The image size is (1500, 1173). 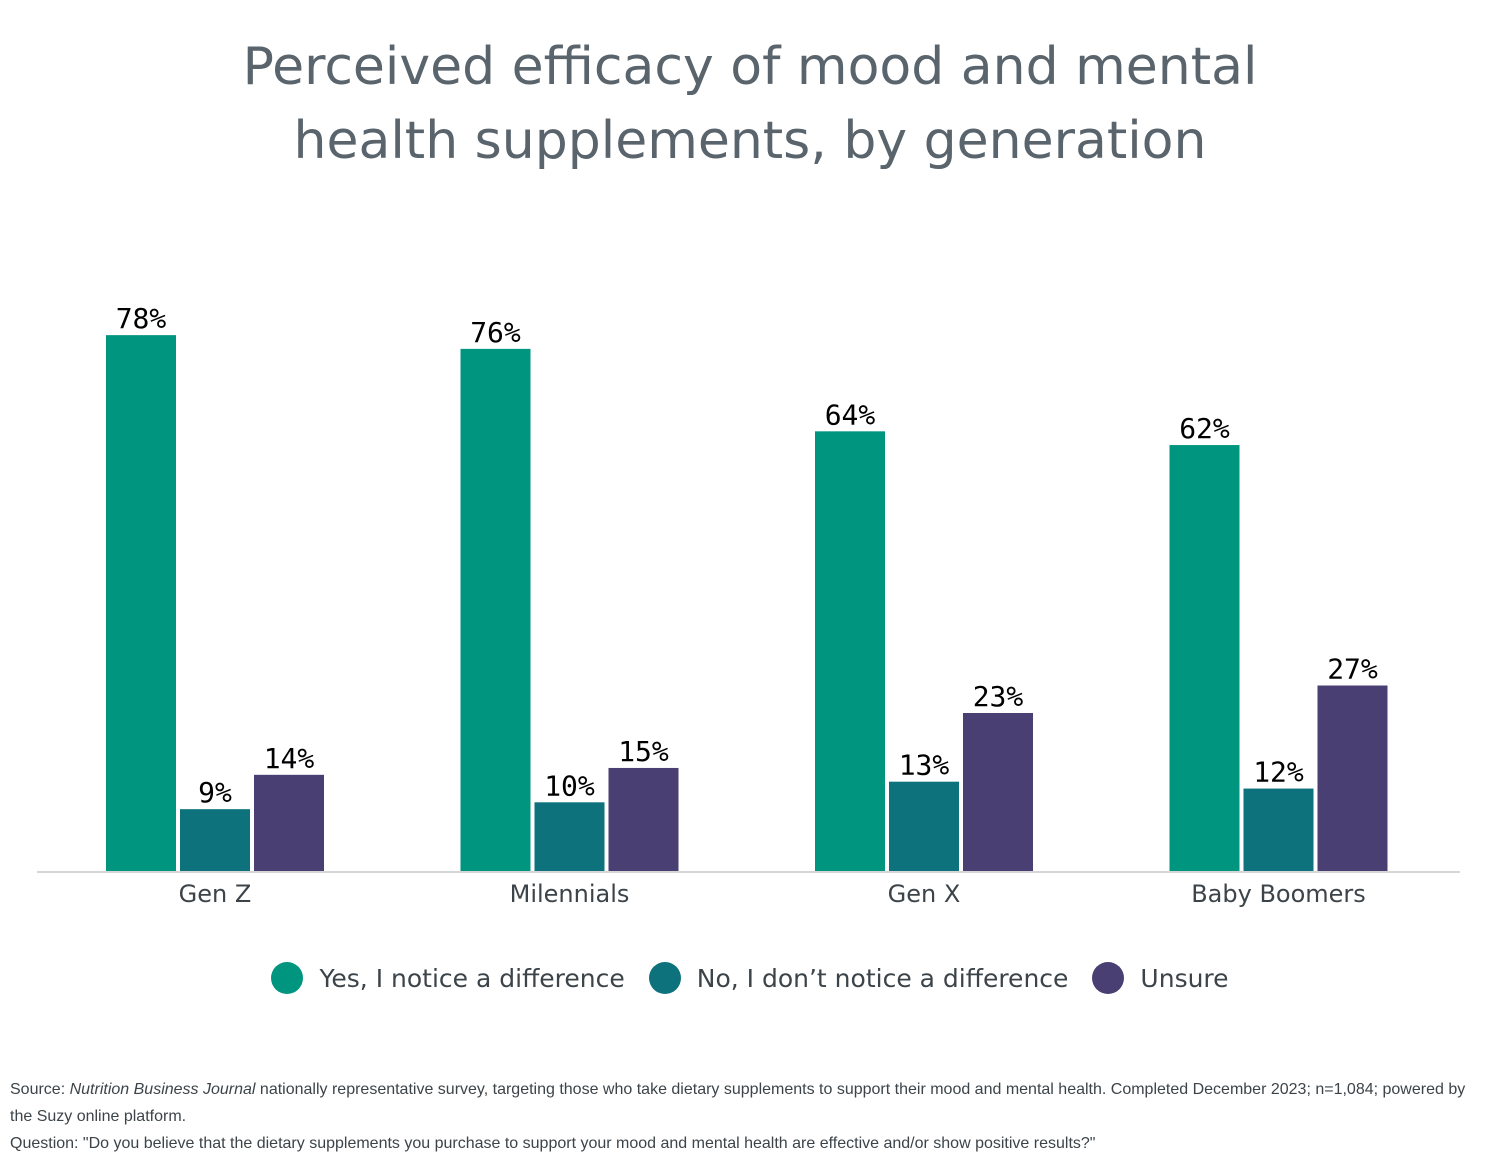 I want to click on category-label-1: Milennials, so click(x=570, y=894).